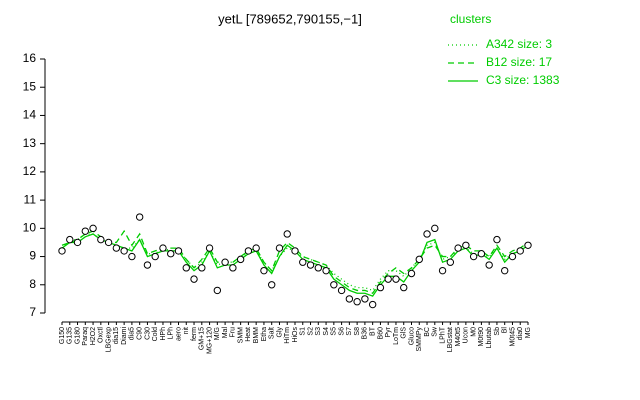 The height and width of the screenshot is (400, 640). What do you see at coordinates (279, 332) in the screenshot?
I see `x-tick-label: Gly` at bounding box center [279, 332].